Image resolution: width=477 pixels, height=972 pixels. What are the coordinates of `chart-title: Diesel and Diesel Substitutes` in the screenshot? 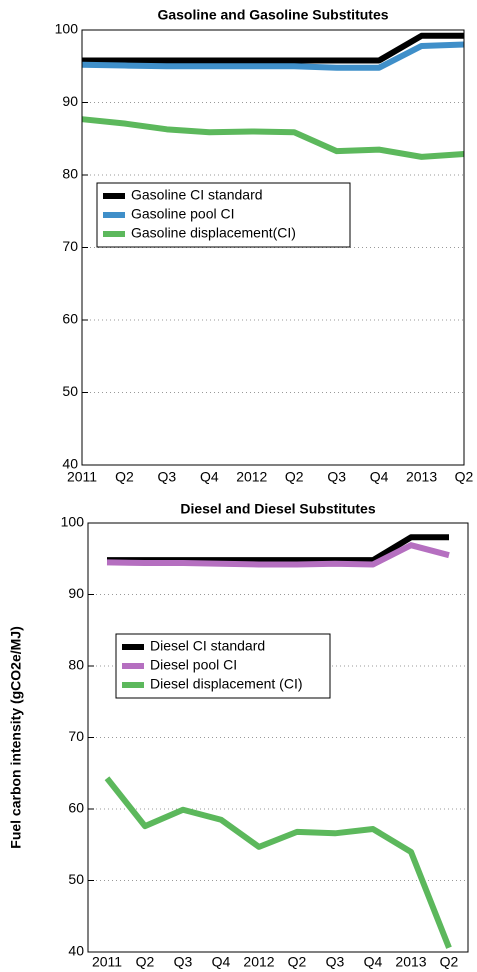 It's located at (277, 509).